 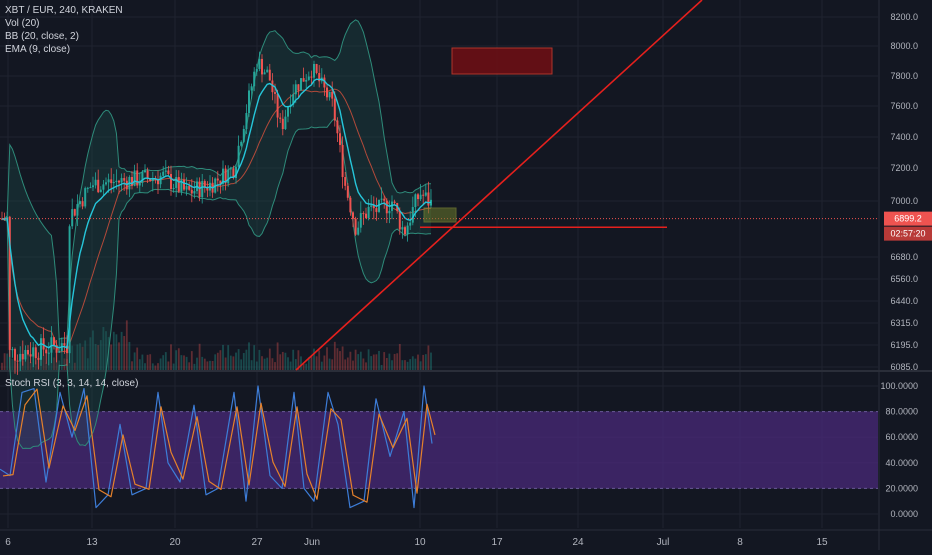 I want to click on stoch-d-line, so click(x=219, y=445).